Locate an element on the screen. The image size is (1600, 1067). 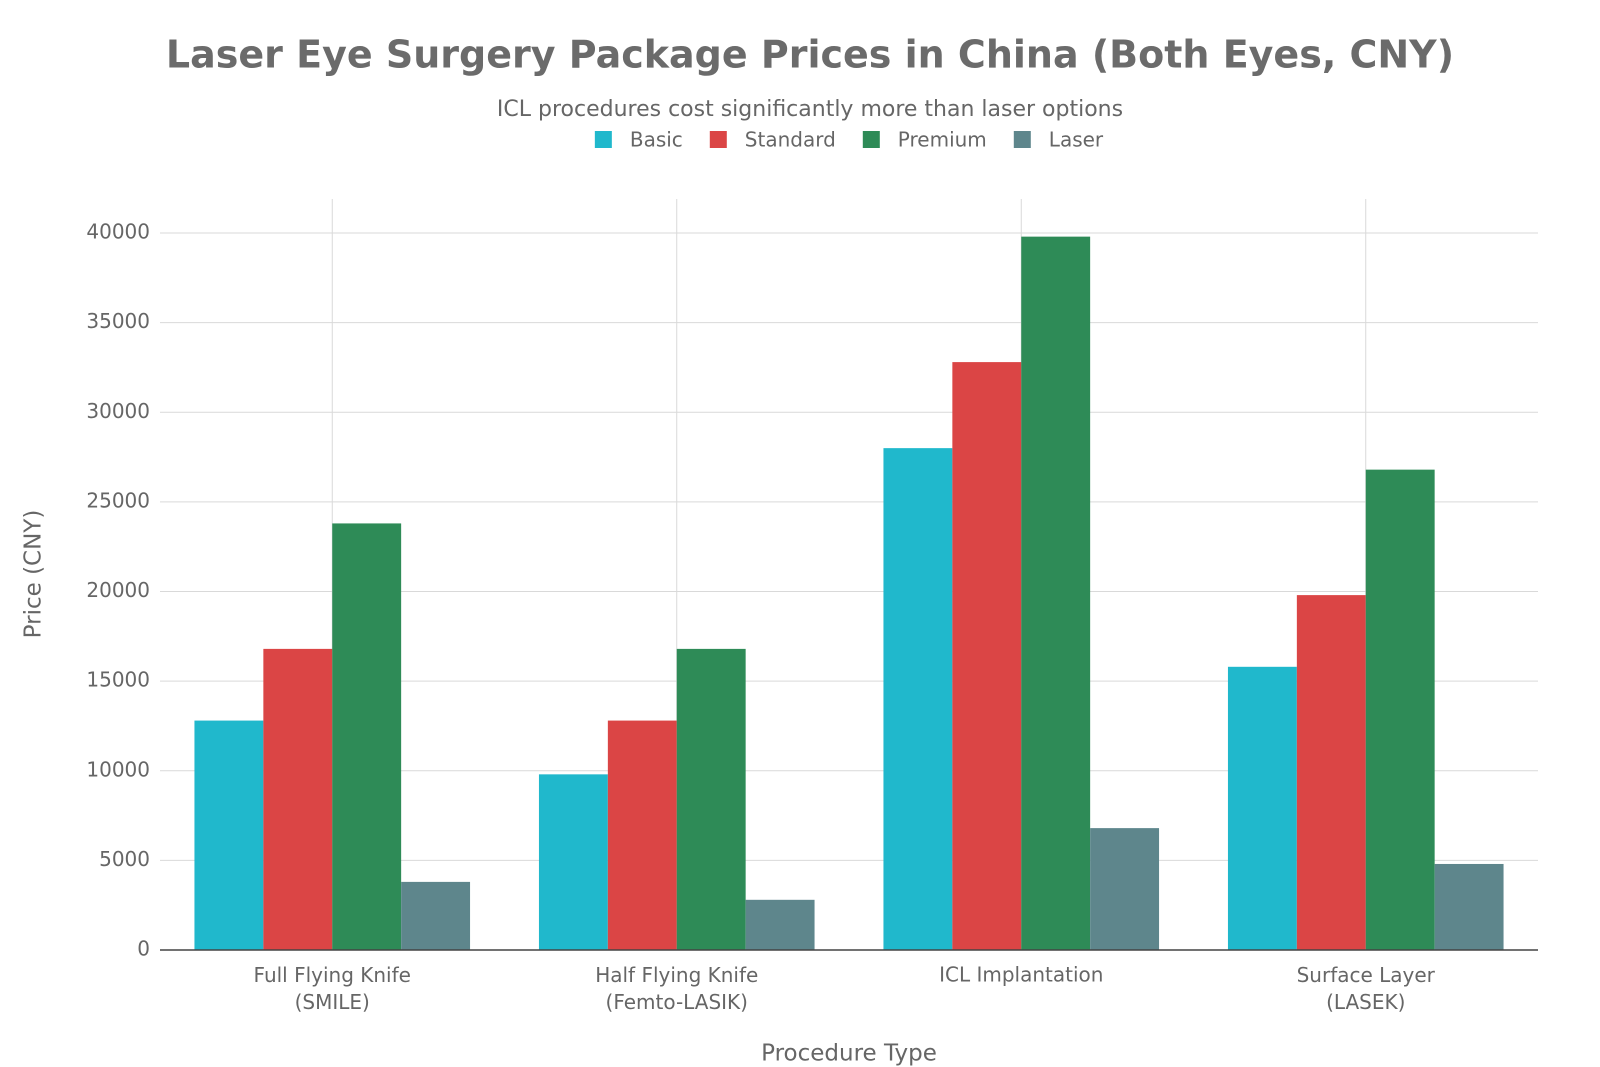
y-tick-label: 0 is located at coordinates (143, 949).